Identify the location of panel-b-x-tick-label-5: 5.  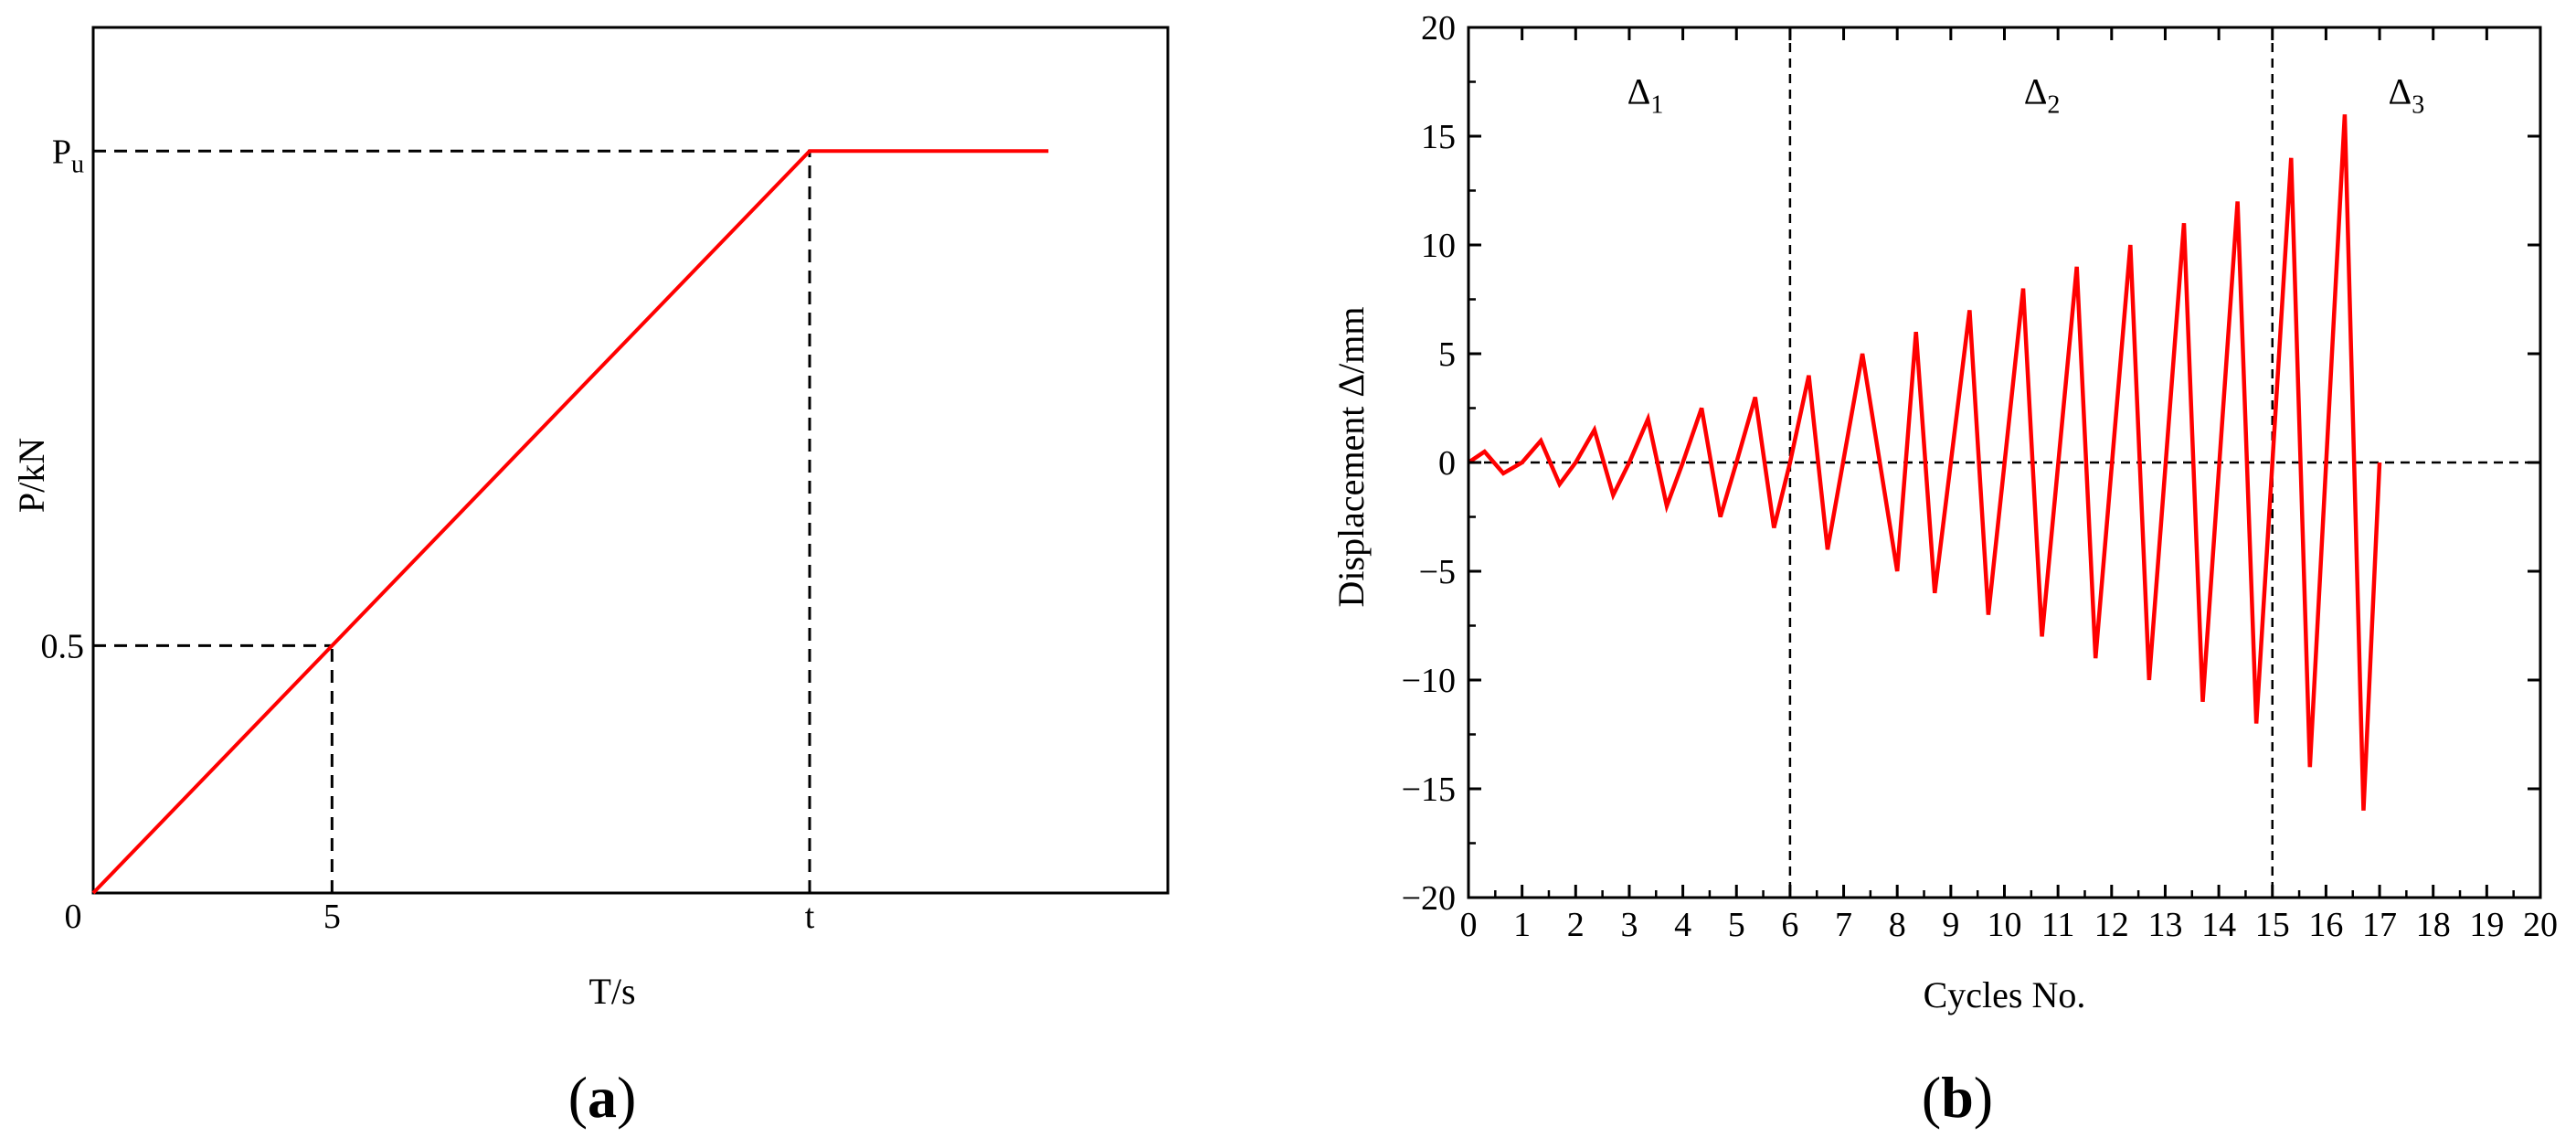
(1736, 925).